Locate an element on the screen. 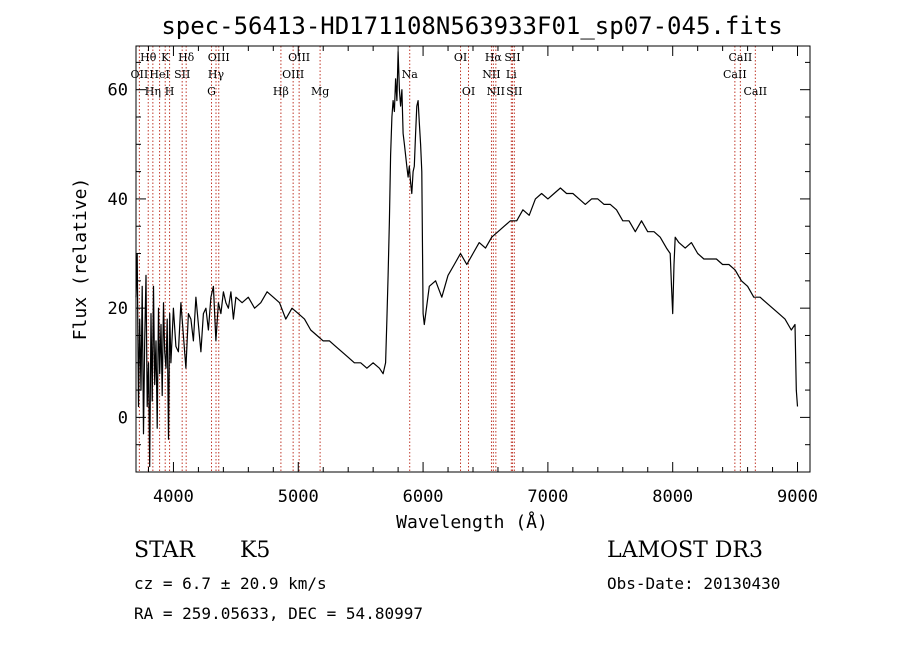 The width and height of the screenshot is (900, 649). x-tick-label: 4000 is located at coordinates (173, 497).